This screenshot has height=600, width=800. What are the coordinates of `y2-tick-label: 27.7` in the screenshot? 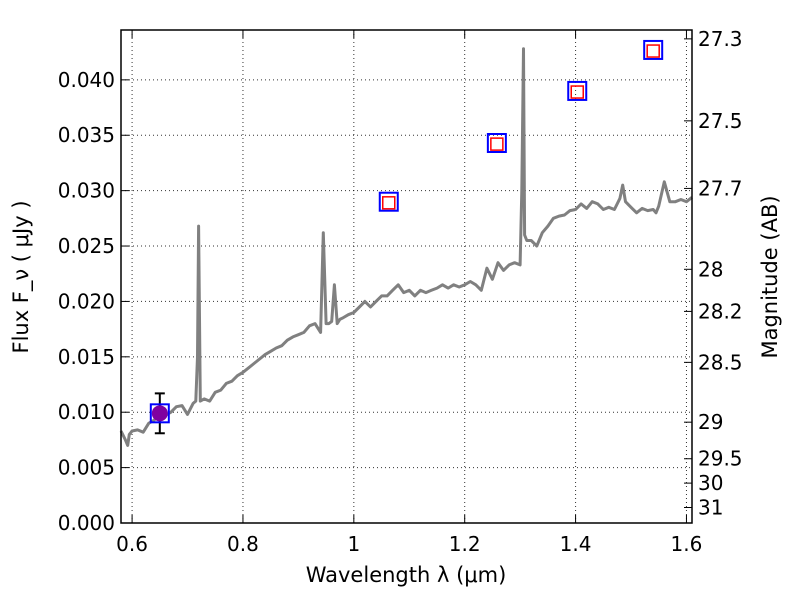 It's located at (720, 188).